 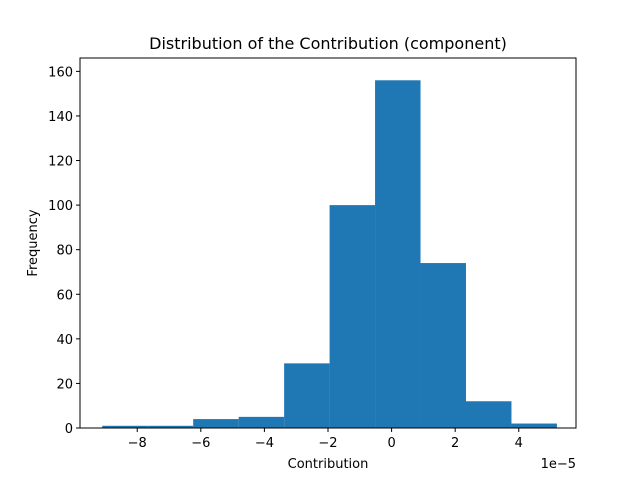 I want to click on y-tick-label: 20, so click(x=64, y=384).